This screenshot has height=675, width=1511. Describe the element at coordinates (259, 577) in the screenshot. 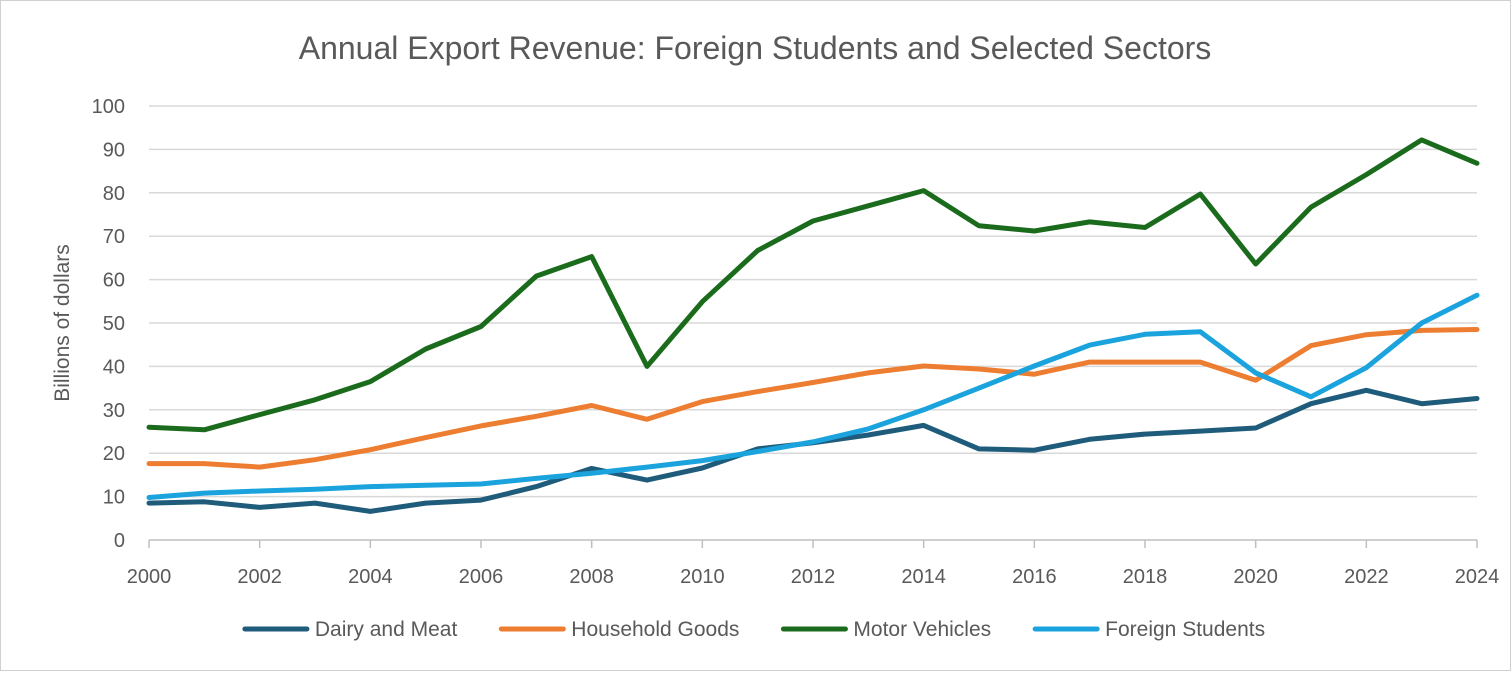

I see `x-tick-label: 2002` at that location.